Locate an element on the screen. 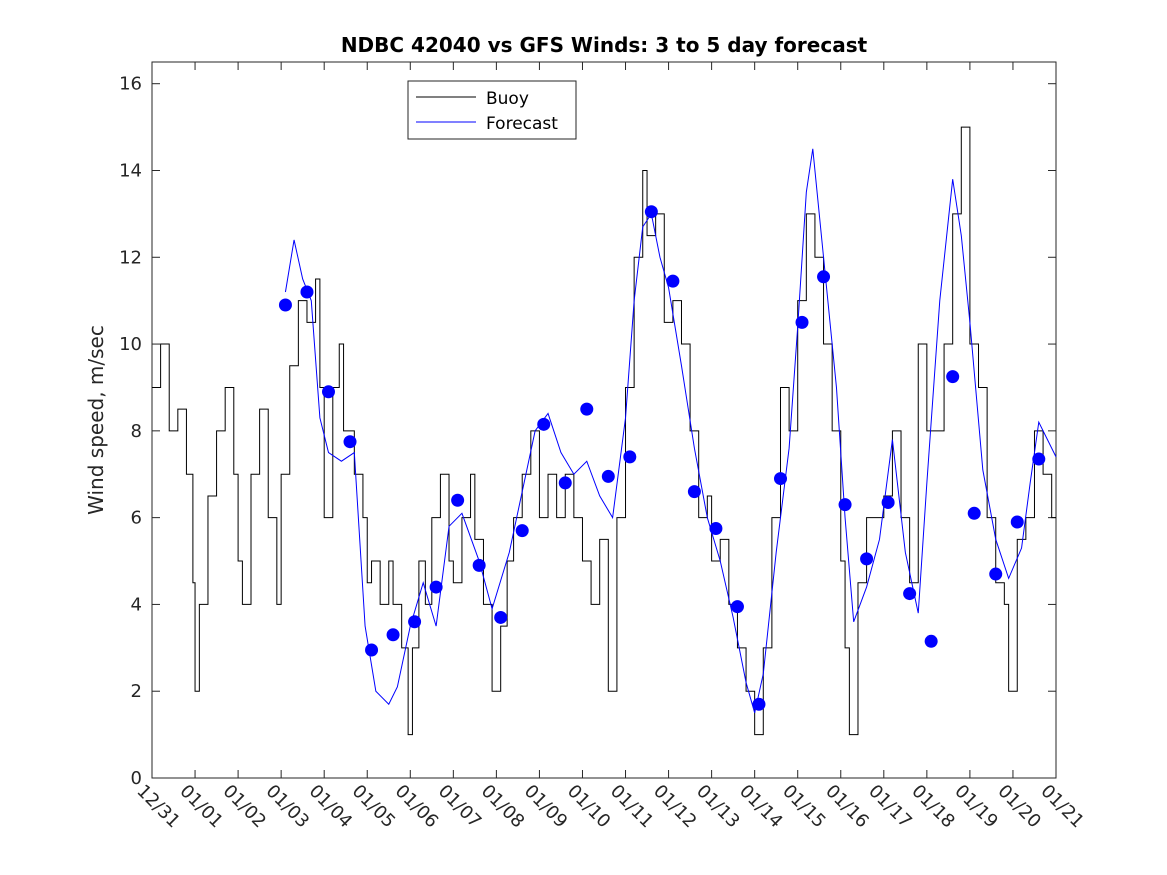 The image size is (1167, 875). x-tick-label: 01/13 is located at coordinates (718, 807).